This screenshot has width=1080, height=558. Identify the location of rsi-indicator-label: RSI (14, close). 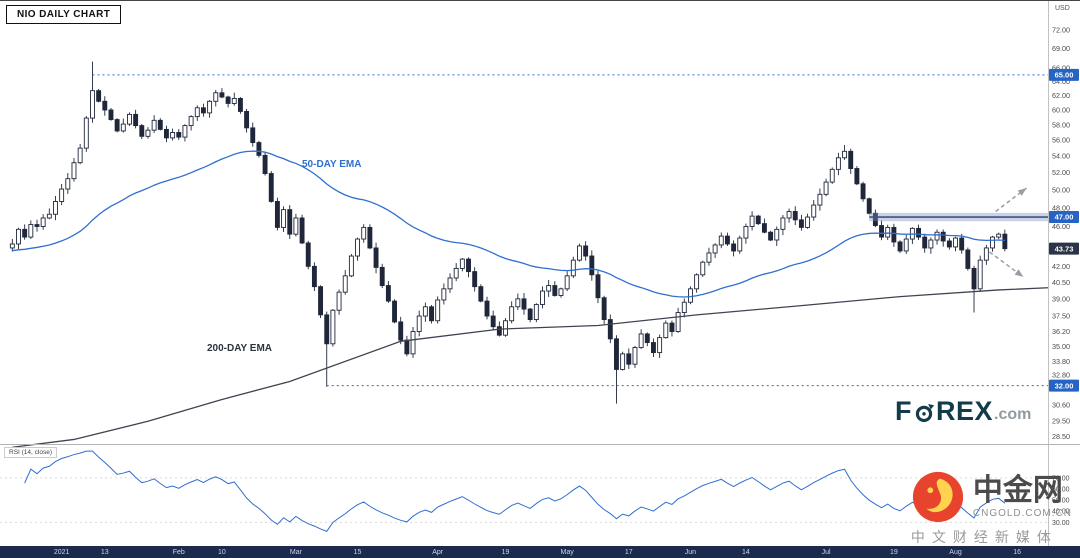
(30, 452).